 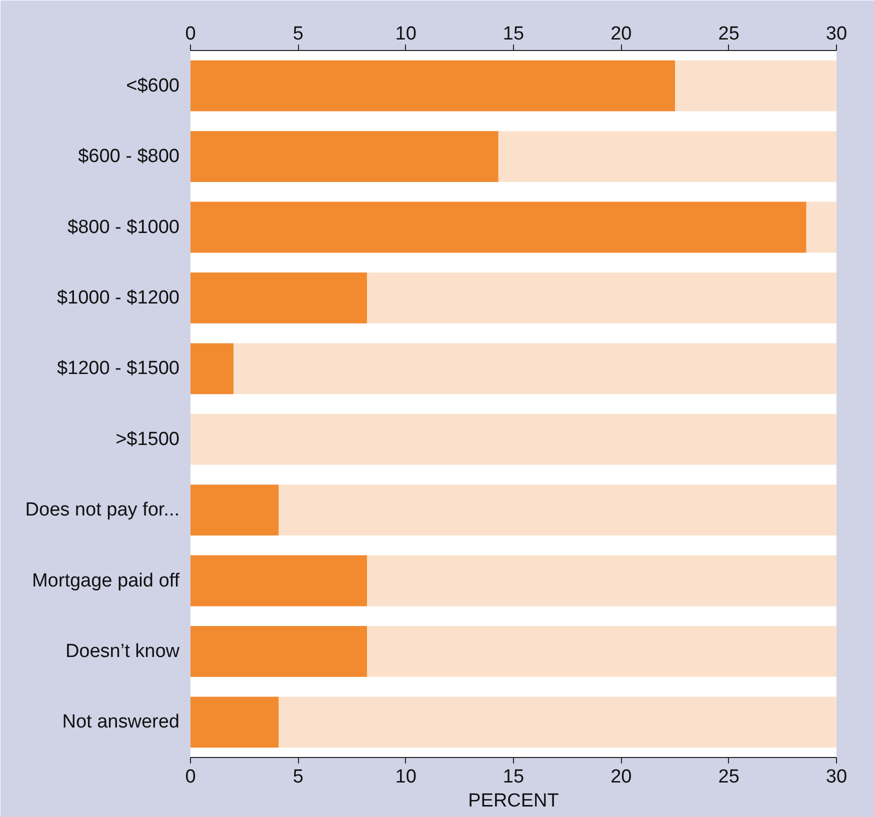 What do you see at coordinates (621, 34) in the screenshot?
I see `x-tick-label: 20` at bounding box center [621, 34].